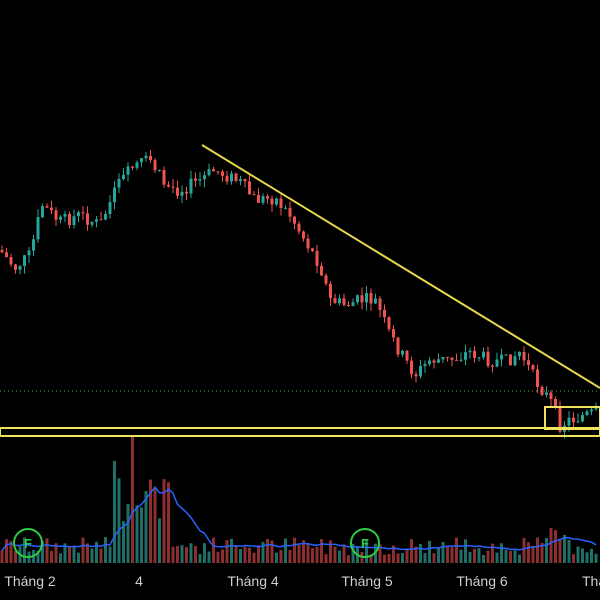 Image resolution: width=600 pixels, height=600 pixels. I want to click on x-tick-label: Thá, so click(591, 581).